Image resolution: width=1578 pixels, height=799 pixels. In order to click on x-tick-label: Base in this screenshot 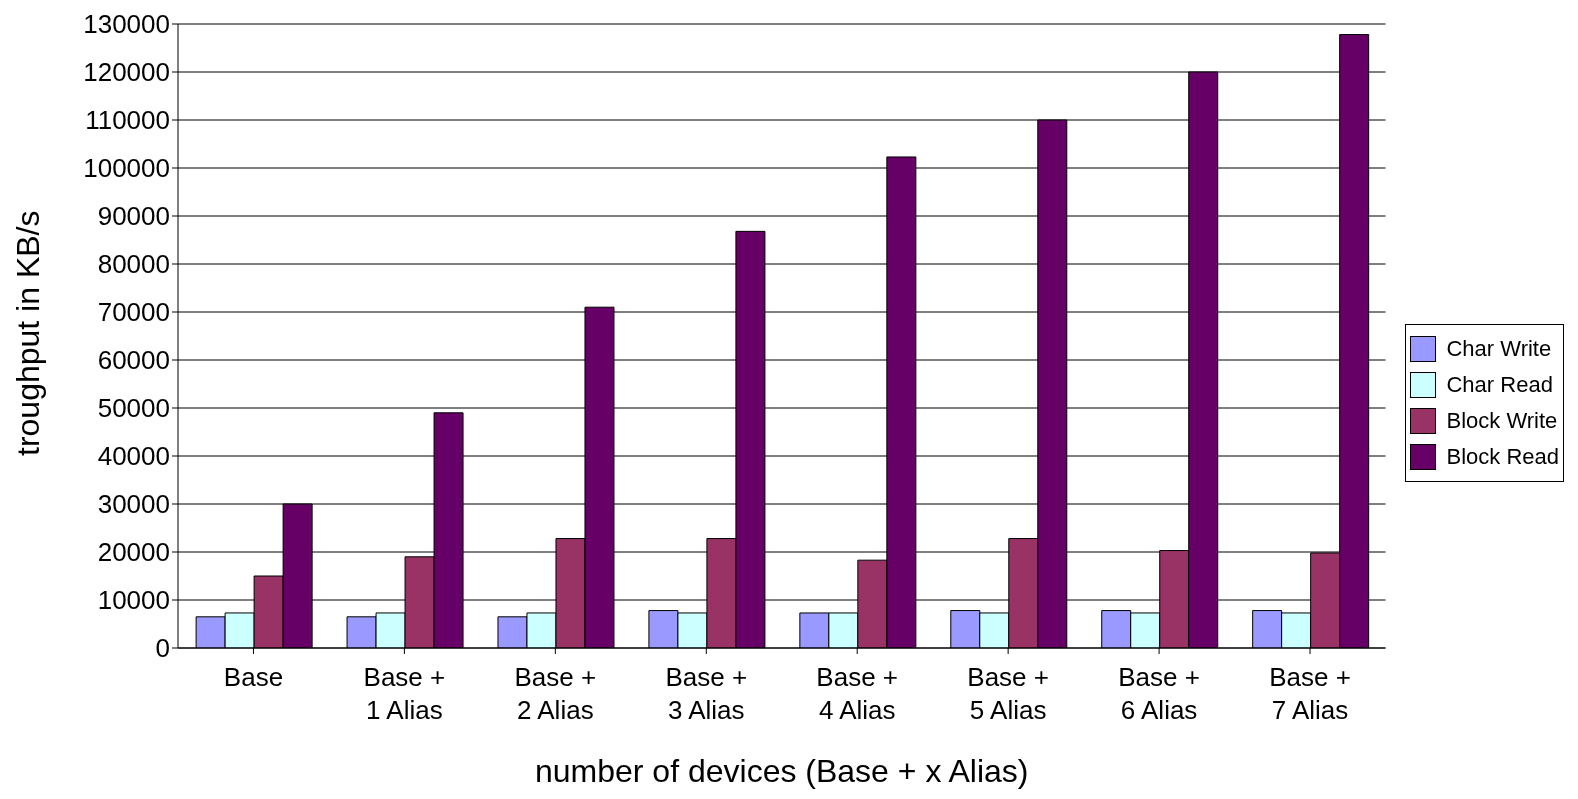, I will do `click(253, 677)`.